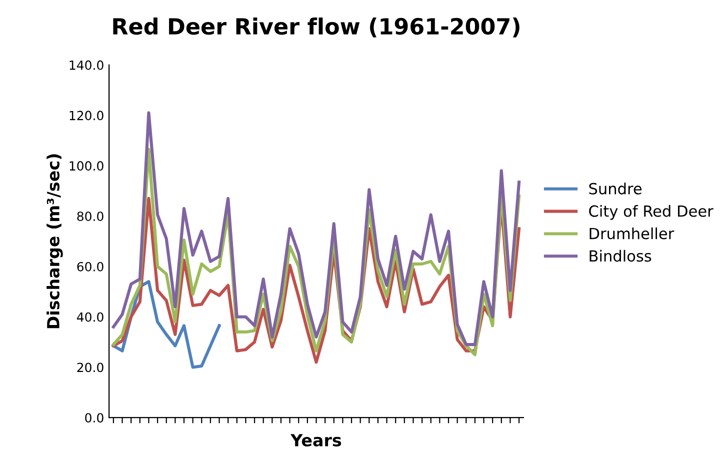  I want to click on y-tick-label: 0.0, so click(94, 418).